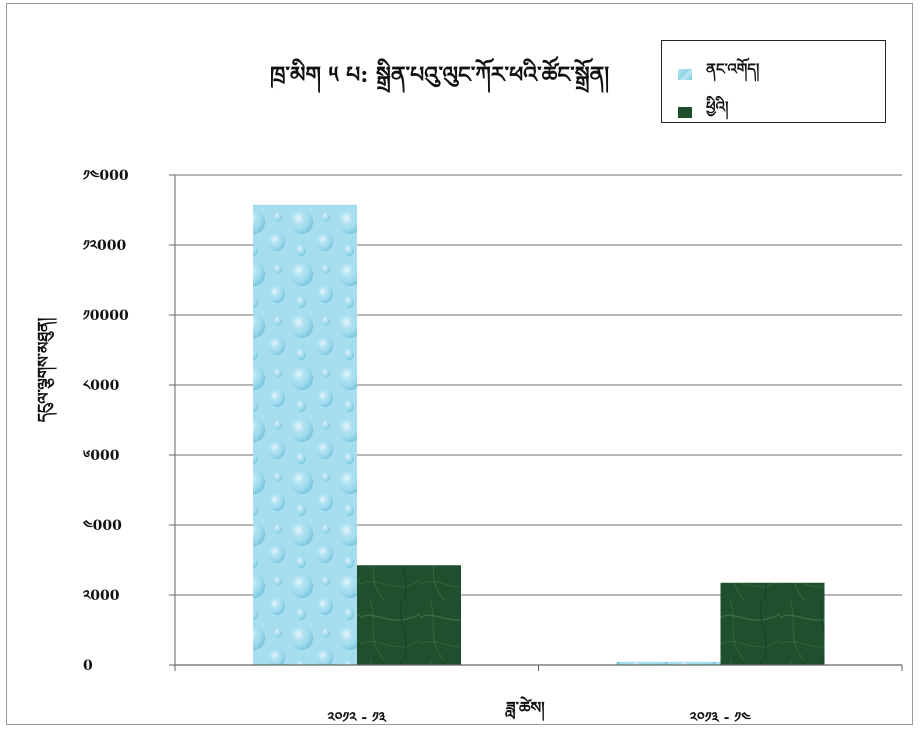  Describe the element at coordinates (106, 176) in the screenshot. I see `y-tick-label: ༡༤000` at that location.